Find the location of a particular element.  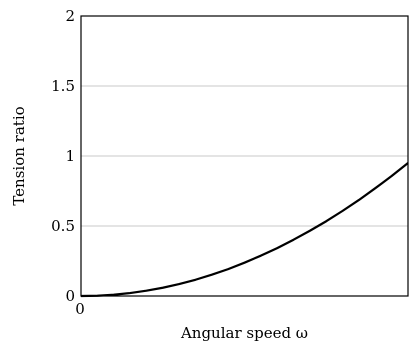

y-tick-label: 1.5 is located at coordinates (63, 86).